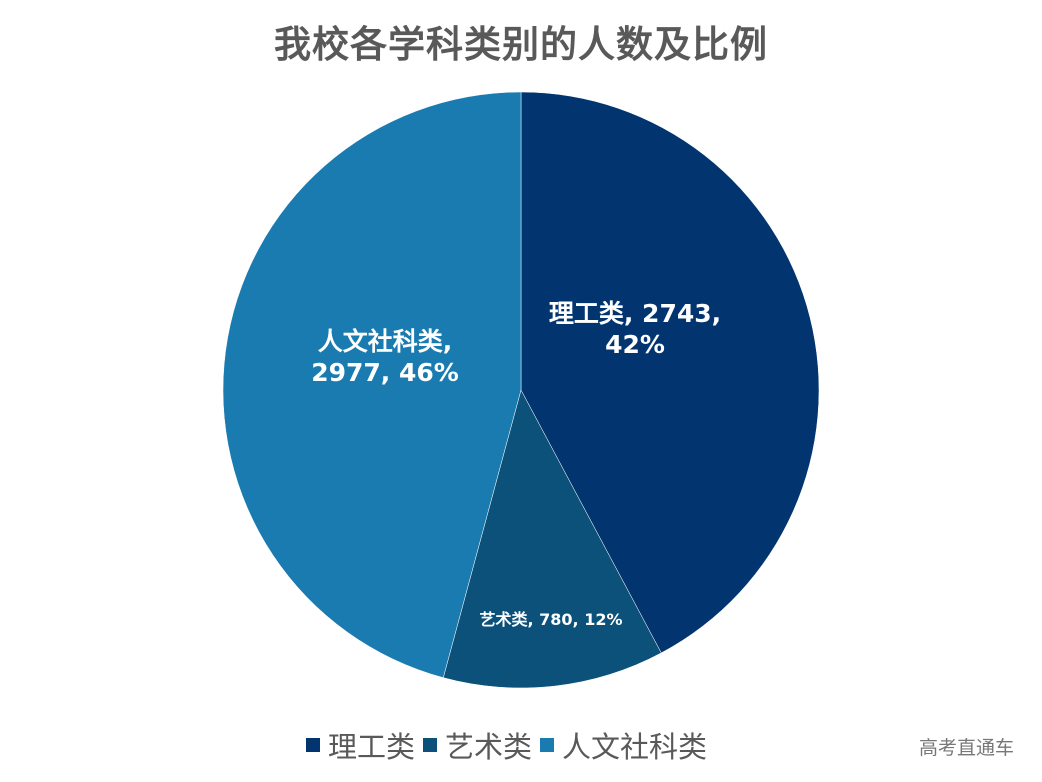 The height and width of the screenshot is (782, 1042). Describe the element at coordinates (385, 341) in the screenshot. I see `data-label-line: 人文社科类,` at that location.